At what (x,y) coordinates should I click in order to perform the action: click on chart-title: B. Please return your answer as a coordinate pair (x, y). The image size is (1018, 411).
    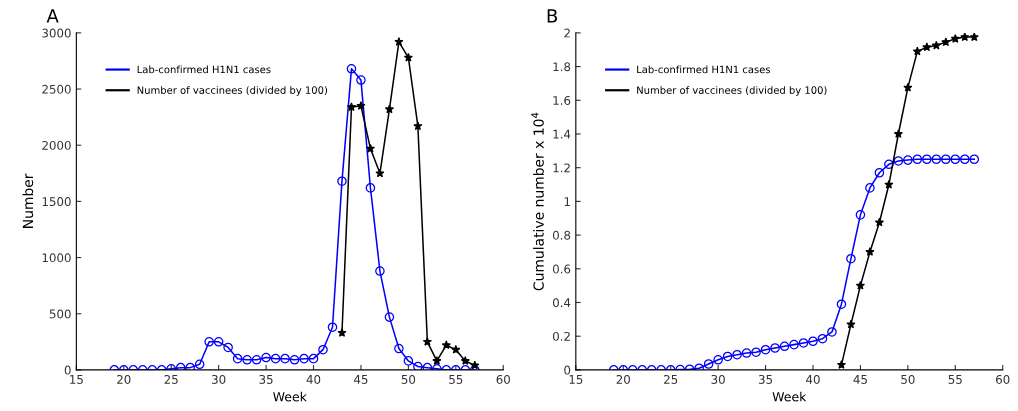
    Looking at the image, I should click on (552, 16).